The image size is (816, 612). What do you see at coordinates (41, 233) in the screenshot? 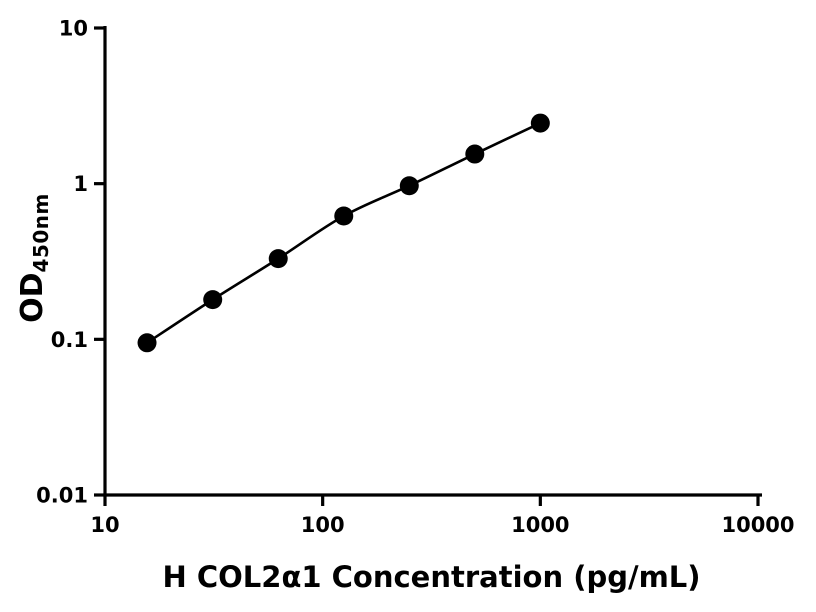
I see `y-axis-title-subscript: 450nm` at bounding box center [41, 233].